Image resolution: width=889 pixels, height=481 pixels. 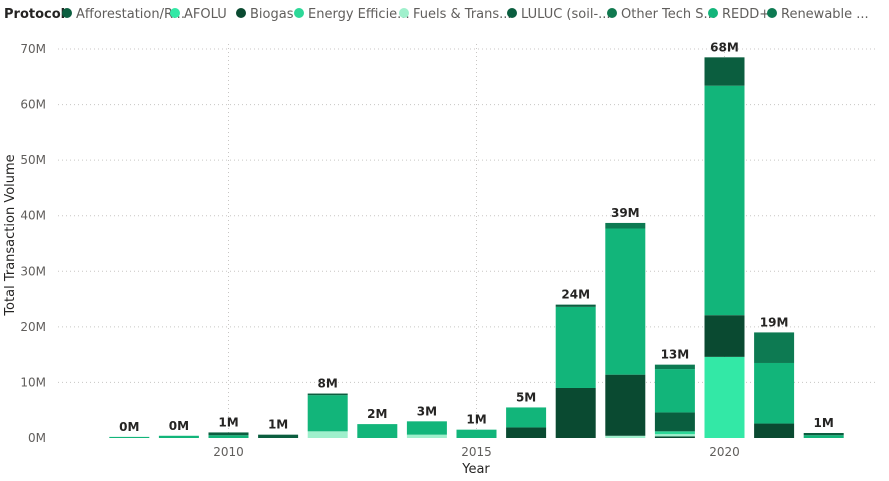 What do you see at coordinates (476, 452) in the screenshot?
I see `x-tick-label: 2015` at bounding box center [476, 452].